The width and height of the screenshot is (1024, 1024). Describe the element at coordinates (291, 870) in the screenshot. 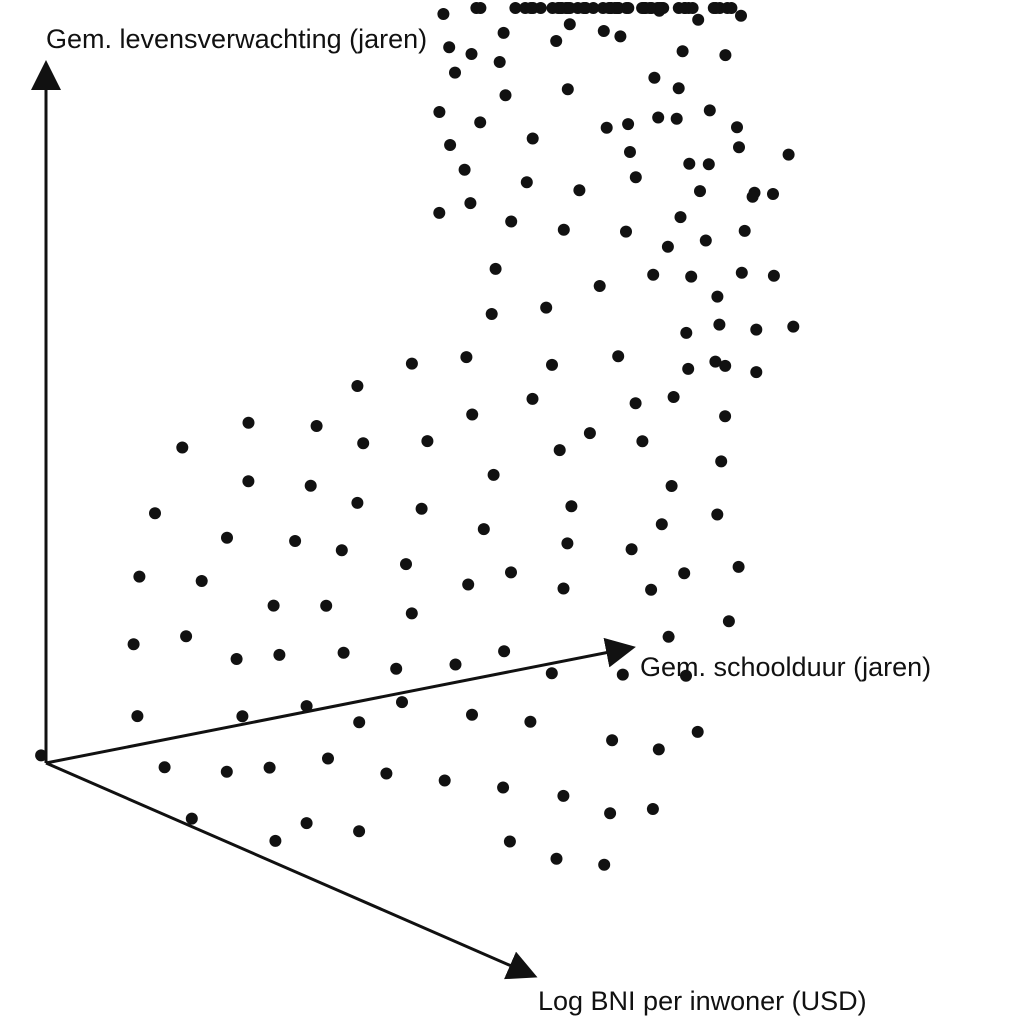

I see `front-axis-line` at that location.